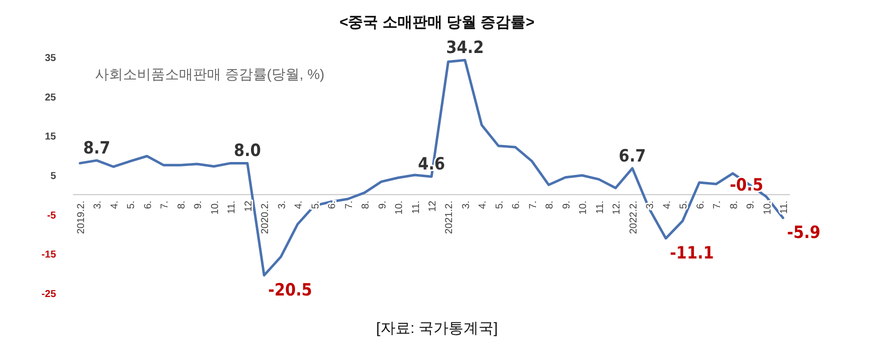  I want to click on y-tick-label: 25, so click(50, 98).